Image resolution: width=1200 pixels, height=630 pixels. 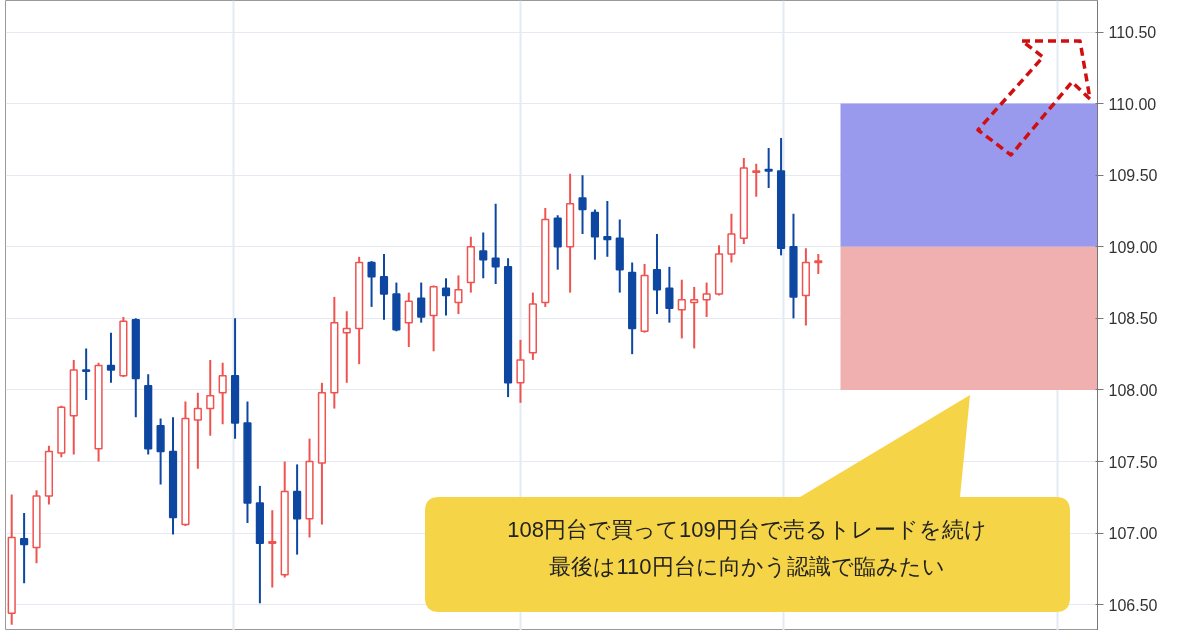 I want to click on y-tick-label: 107.00, so click(x=1133, y=534).